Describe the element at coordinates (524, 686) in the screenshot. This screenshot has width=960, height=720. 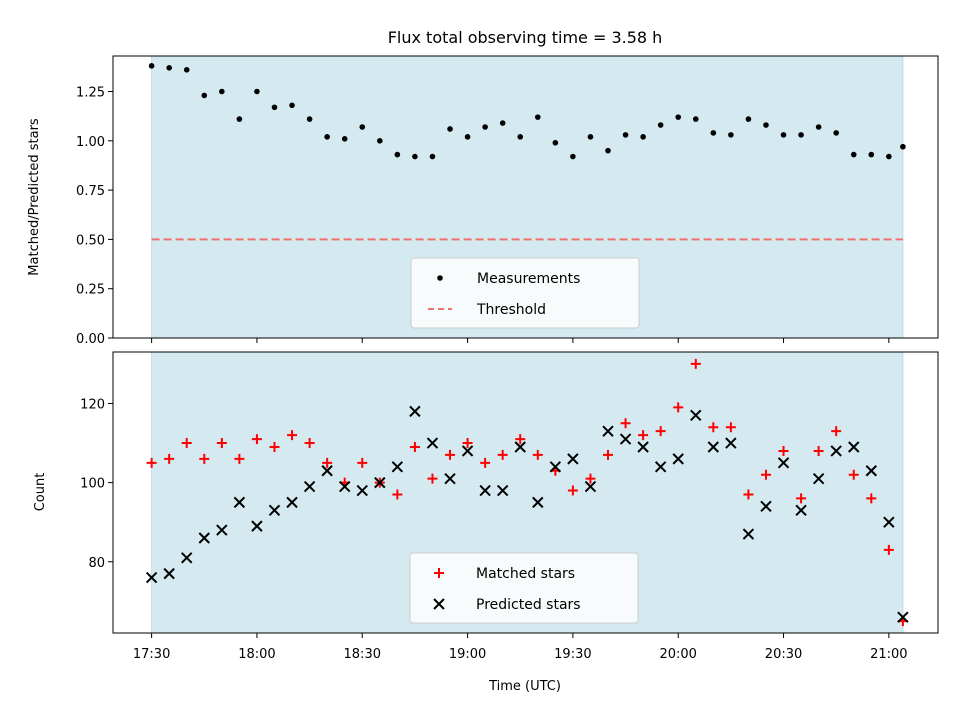
I see `x-axis-label: Time (UTC)` at that location.